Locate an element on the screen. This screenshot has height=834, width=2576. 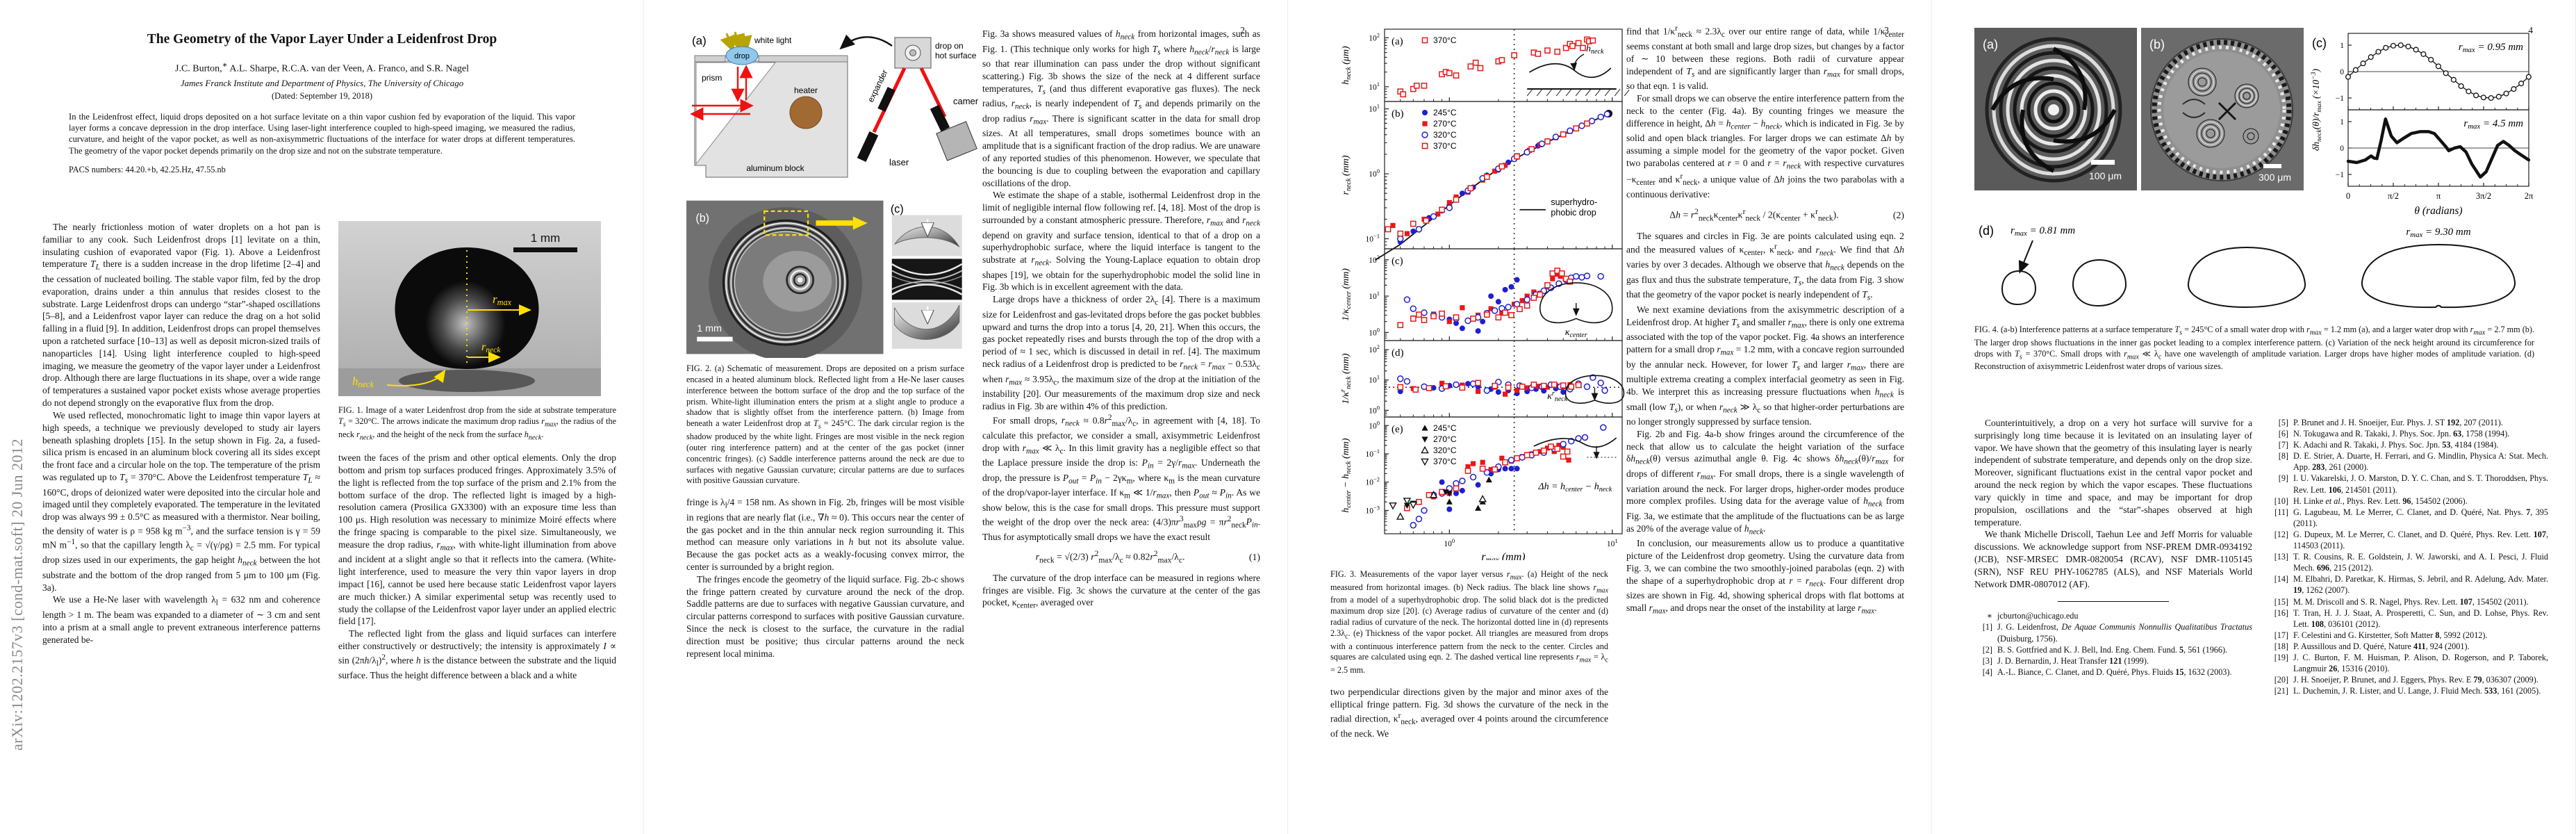
laser-label: laser is located at coordinates (899, 162).